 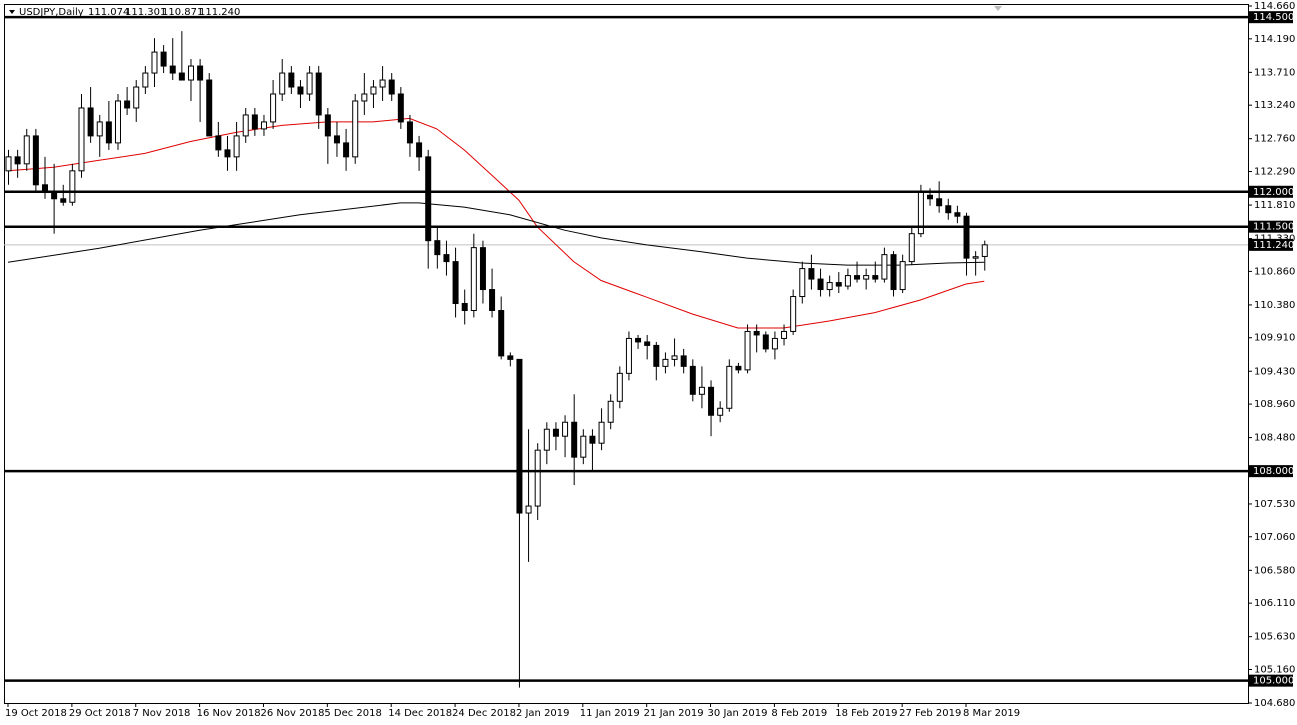 I want to click on header-quote: 111.240, so click(x=219, y=12).